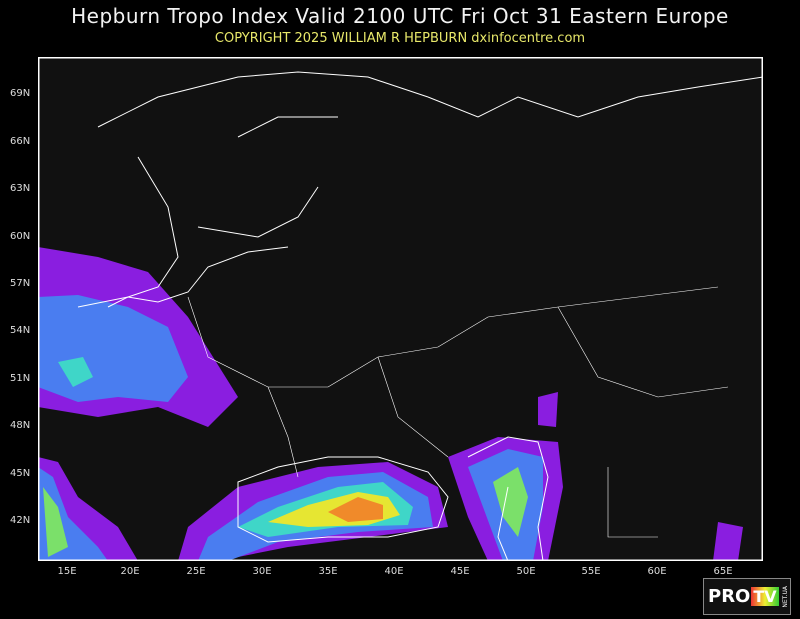 This screenshot has height=619, width=800. I want to click on latitude-label: 60N, so click(20, 236).